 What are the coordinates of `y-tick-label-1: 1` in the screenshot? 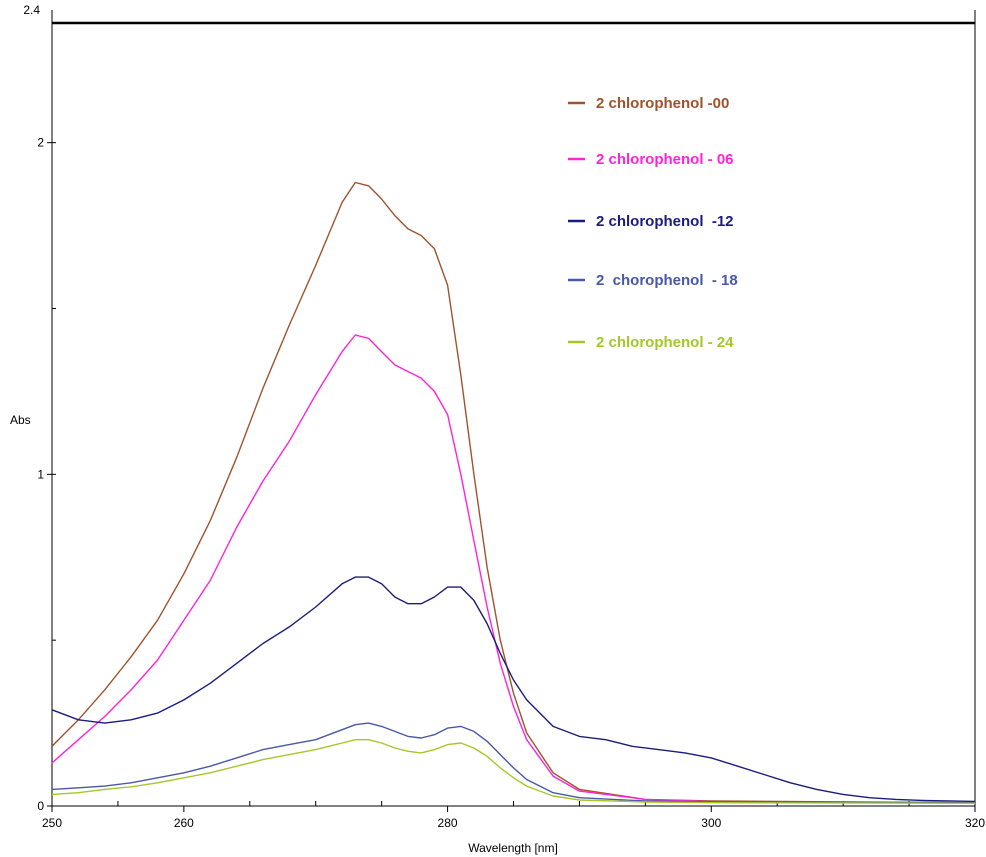 It's located at (40, 474).